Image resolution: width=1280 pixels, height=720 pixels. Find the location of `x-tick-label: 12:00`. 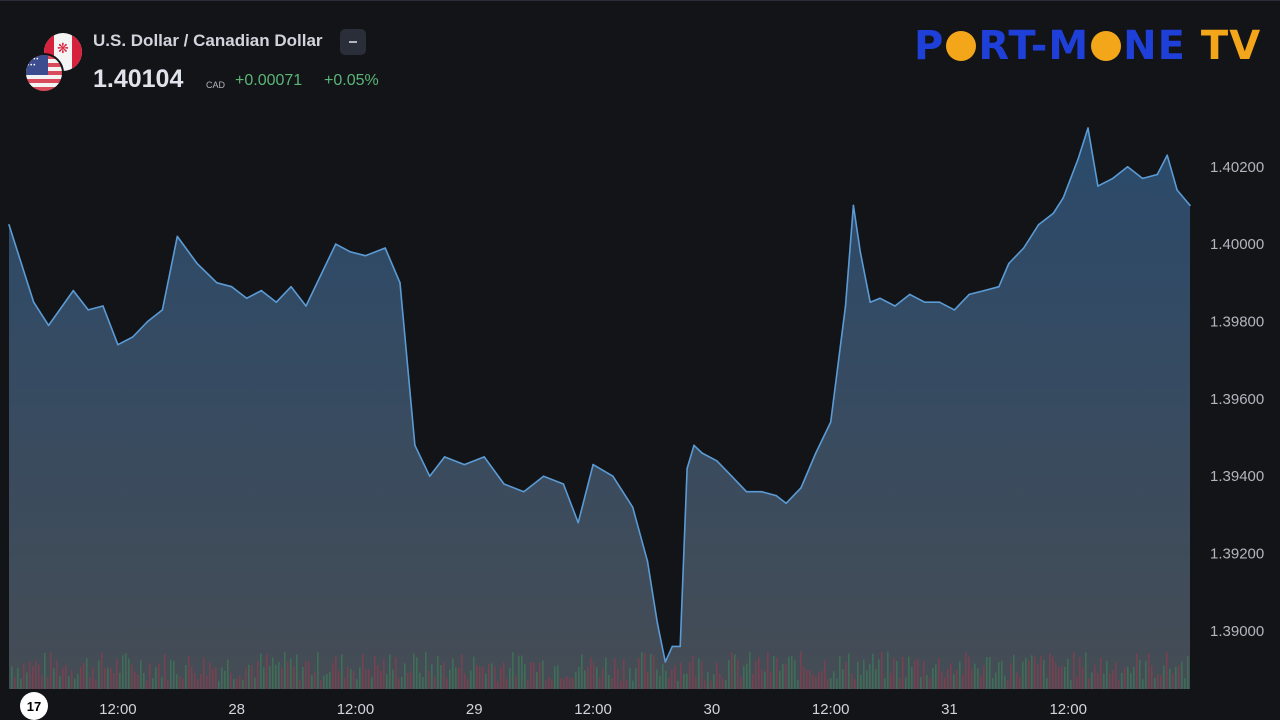

x-tick-label: 12:00 is located at coordinates (118, 709).